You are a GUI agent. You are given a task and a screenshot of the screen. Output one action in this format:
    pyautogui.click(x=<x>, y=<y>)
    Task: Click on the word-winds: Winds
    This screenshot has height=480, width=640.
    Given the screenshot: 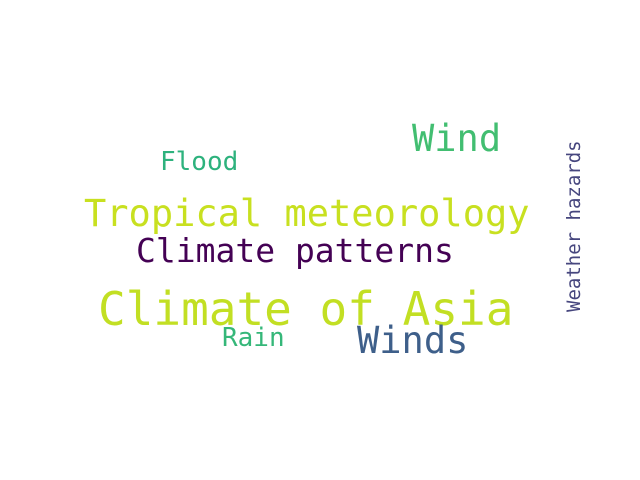 What is the action you would take?
    pyautogui.click(x=413, y=340)
    